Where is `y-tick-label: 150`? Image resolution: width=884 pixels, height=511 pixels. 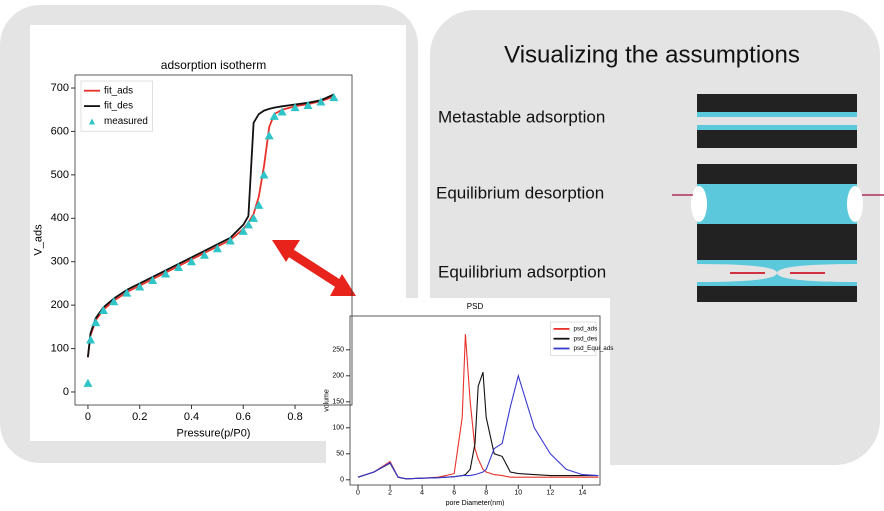 y-tick-label: 150 is located at coordinates (338, 402).